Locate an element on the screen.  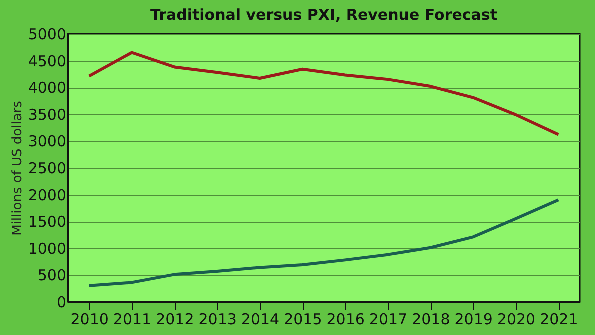
x-tick-label: 2014 is located at coordinates (260, 319).